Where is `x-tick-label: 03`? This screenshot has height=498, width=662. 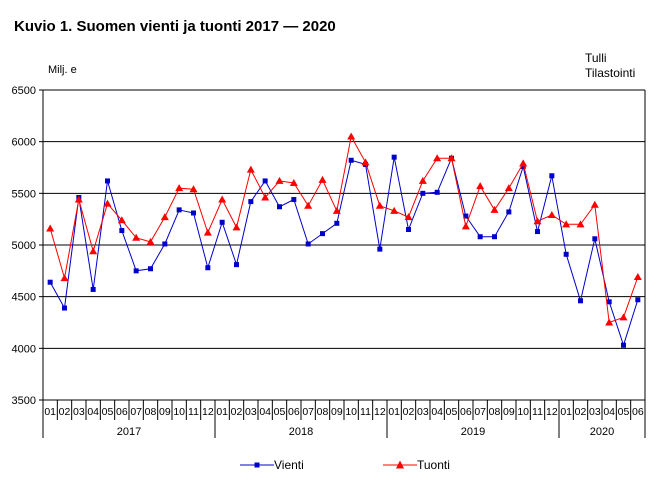 x-tick-label: 03 is located at coordinates (423, 412).